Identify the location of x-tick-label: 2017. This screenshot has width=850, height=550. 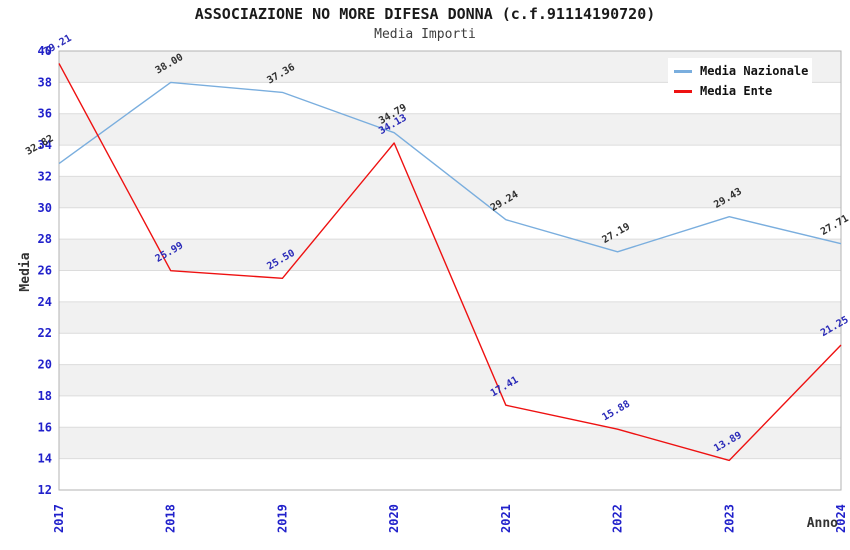
(59, 518).